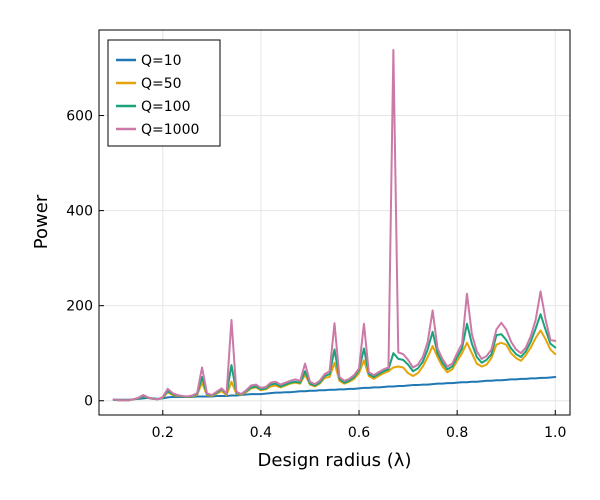 This screenshot has width=600, height=500. I want to click on legend-label: Q=100, so click(165, 107).